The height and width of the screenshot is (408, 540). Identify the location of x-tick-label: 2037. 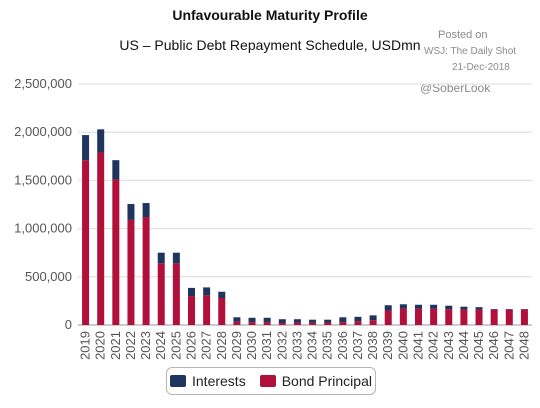
(357, 345).